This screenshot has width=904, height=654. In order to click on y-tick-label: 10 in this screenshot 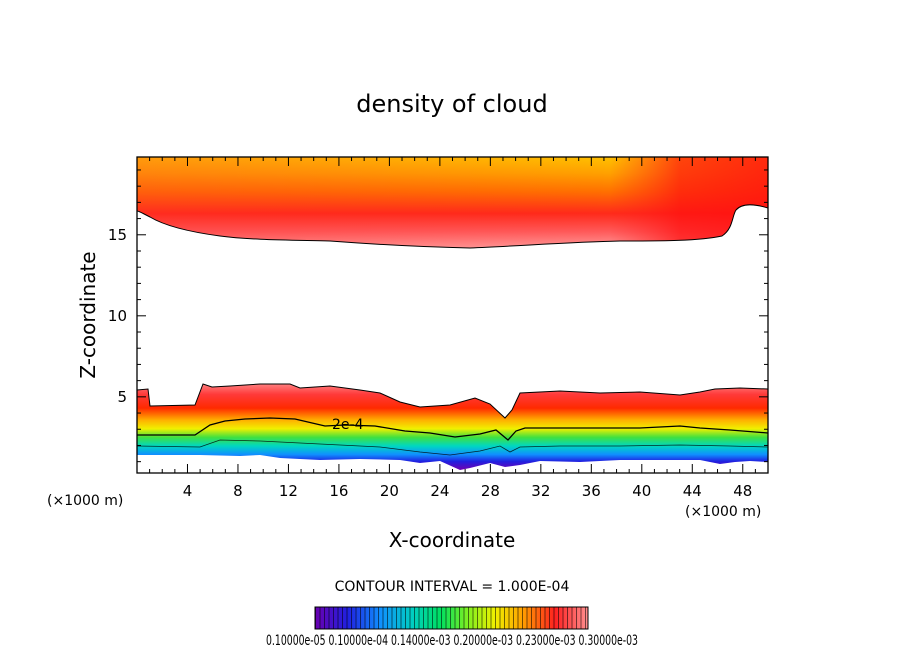, I will do `click(117, 316)`.